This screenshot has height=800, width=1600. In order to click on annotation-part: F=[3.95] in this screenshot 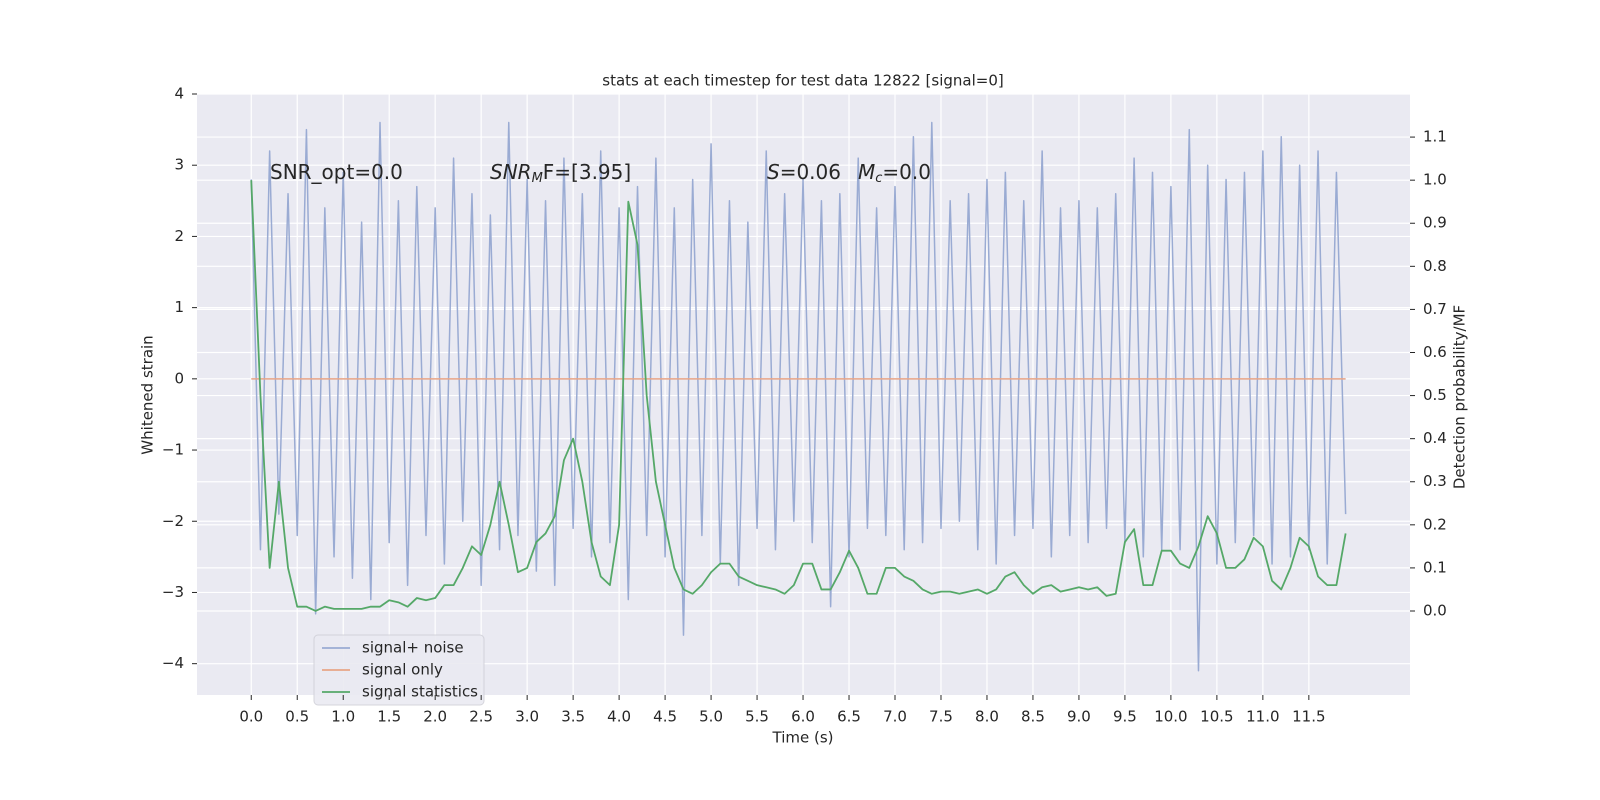, I will do `click(587, 172)`.